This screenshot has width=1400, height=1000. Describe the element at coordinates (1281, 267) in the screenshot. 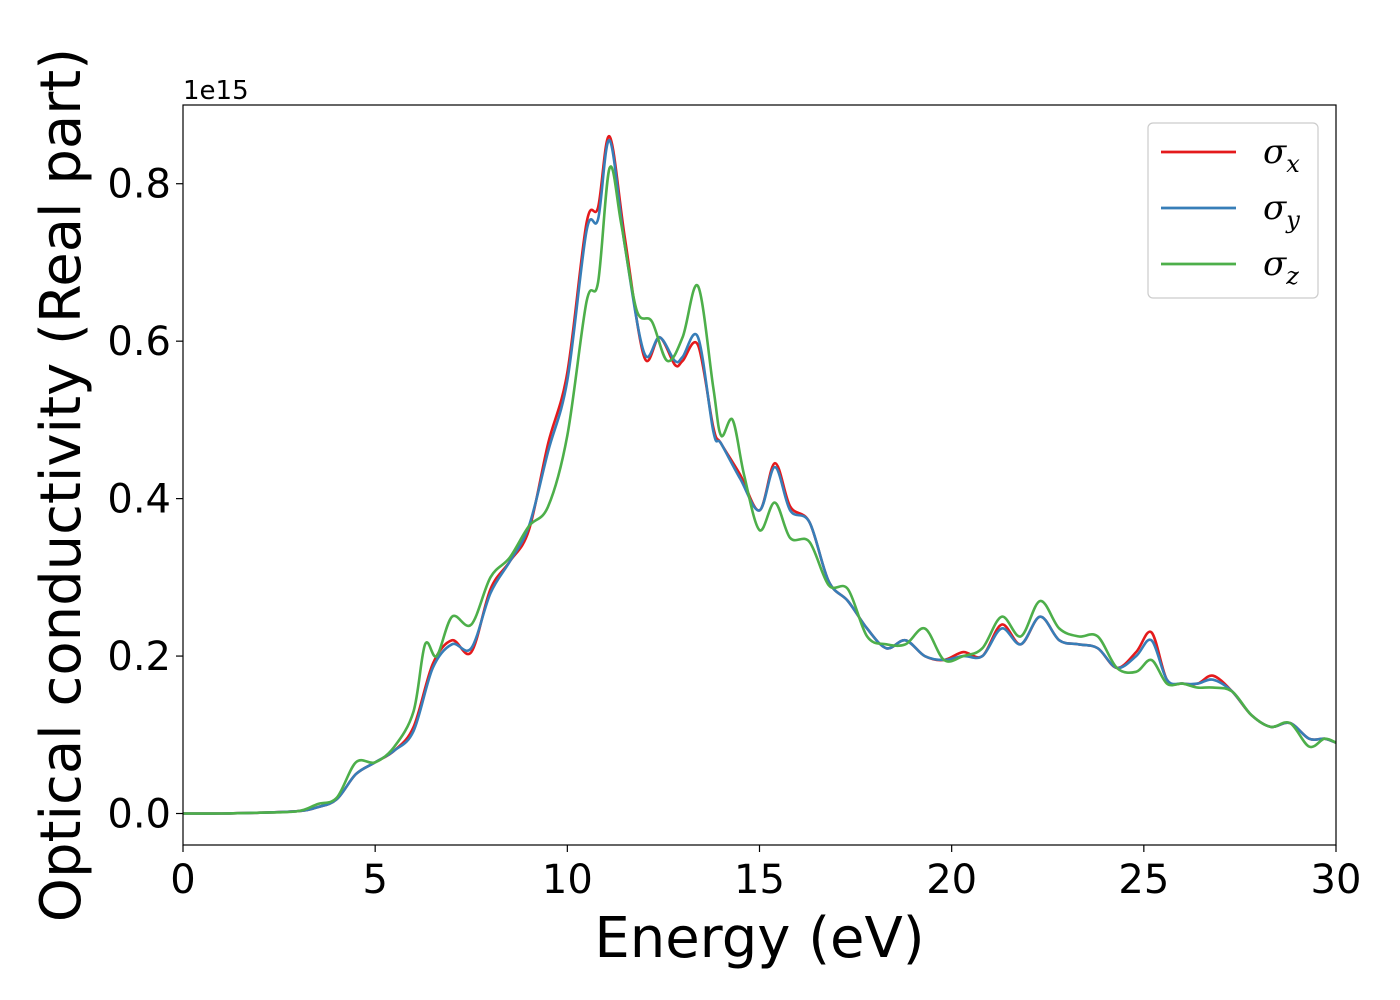

I see `legend-entry-z: σz` at that location.